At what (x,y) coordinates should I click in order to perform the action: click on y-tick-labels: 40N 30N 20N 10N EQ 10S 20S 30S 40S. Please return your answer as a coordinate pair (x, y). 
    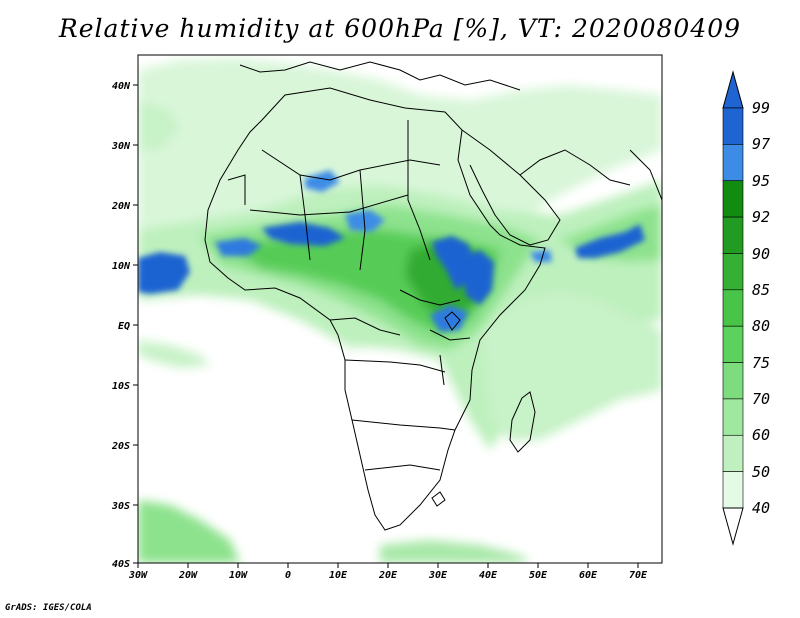
    Looking at the image, I should click on (121, 325).